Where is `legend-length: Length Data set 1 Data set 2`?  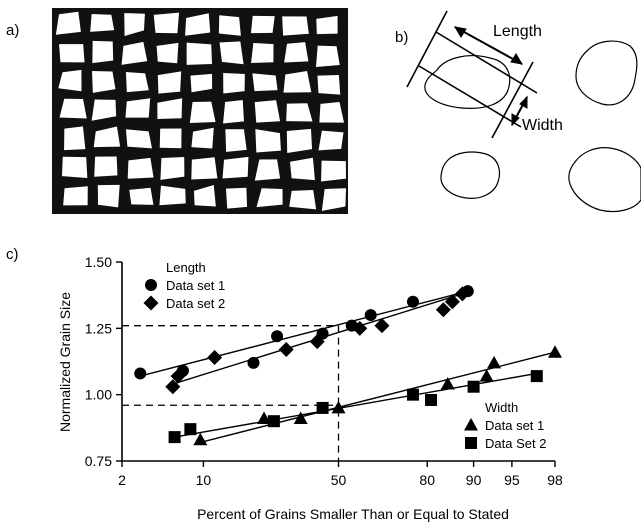
legend-length: Length Data set 1 Data set 2 is located at coordinates (184, 285).